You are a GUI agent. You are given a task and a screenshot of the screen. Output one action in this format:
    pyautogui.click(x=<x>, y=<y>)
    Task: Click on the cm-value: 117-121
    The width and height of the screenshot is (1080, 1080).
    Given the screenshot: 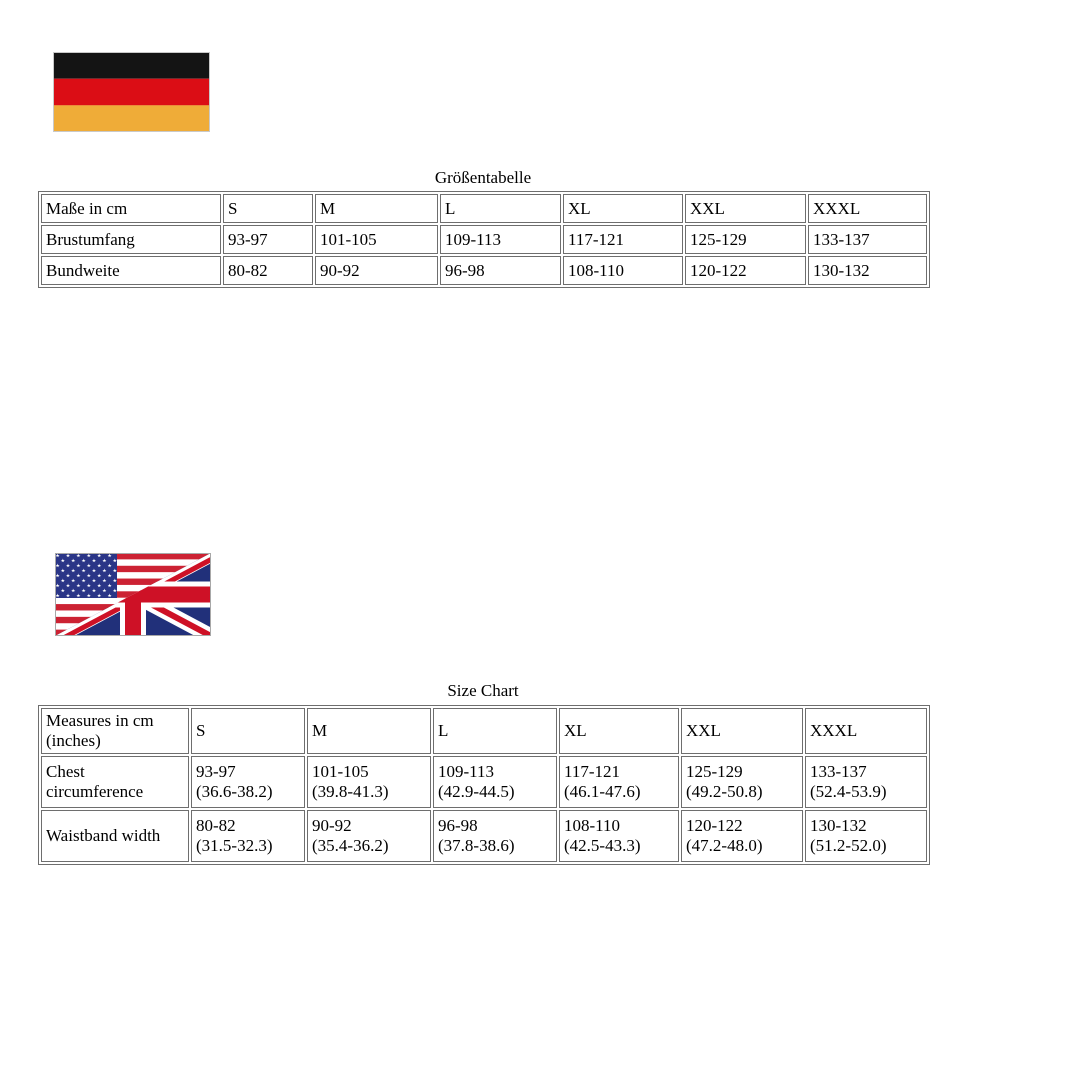 What is the action you would take?
    pyautogui.click(x=592, y=771)
    